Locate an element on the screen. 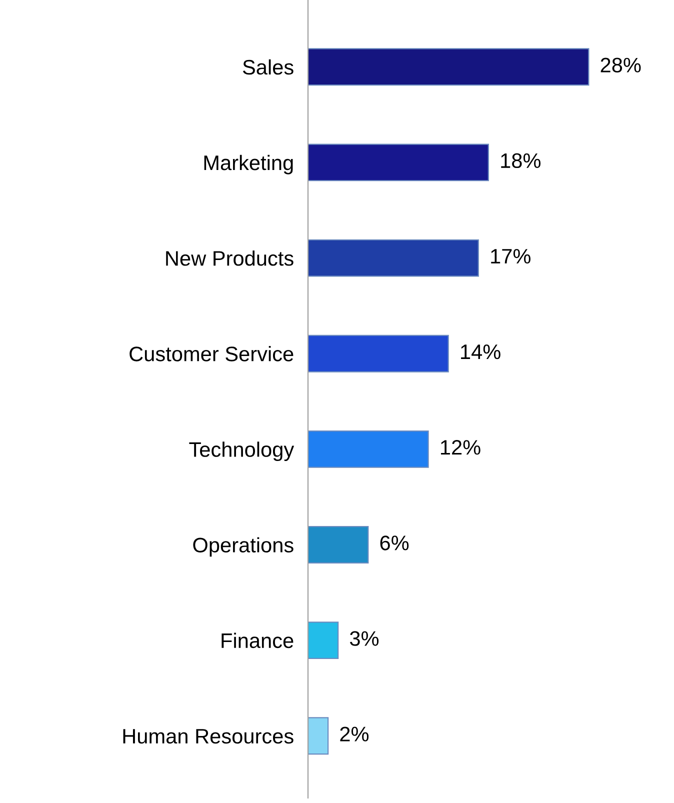  data-label: 3% is located at coordinates (364, 638).